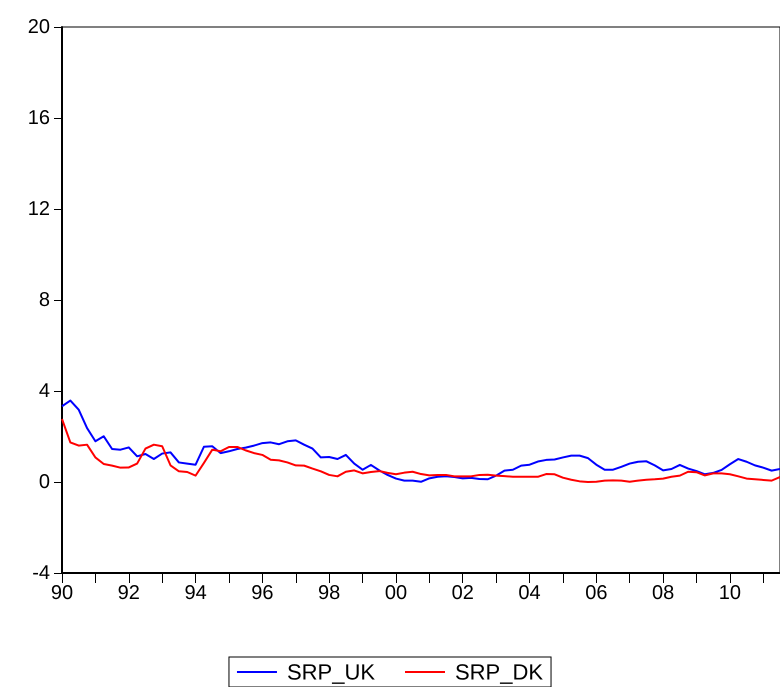  What do you see at coordinates (44, 300) in the screenshot?
I see `y-tick-label: 8` at bounding box center [44, 300].